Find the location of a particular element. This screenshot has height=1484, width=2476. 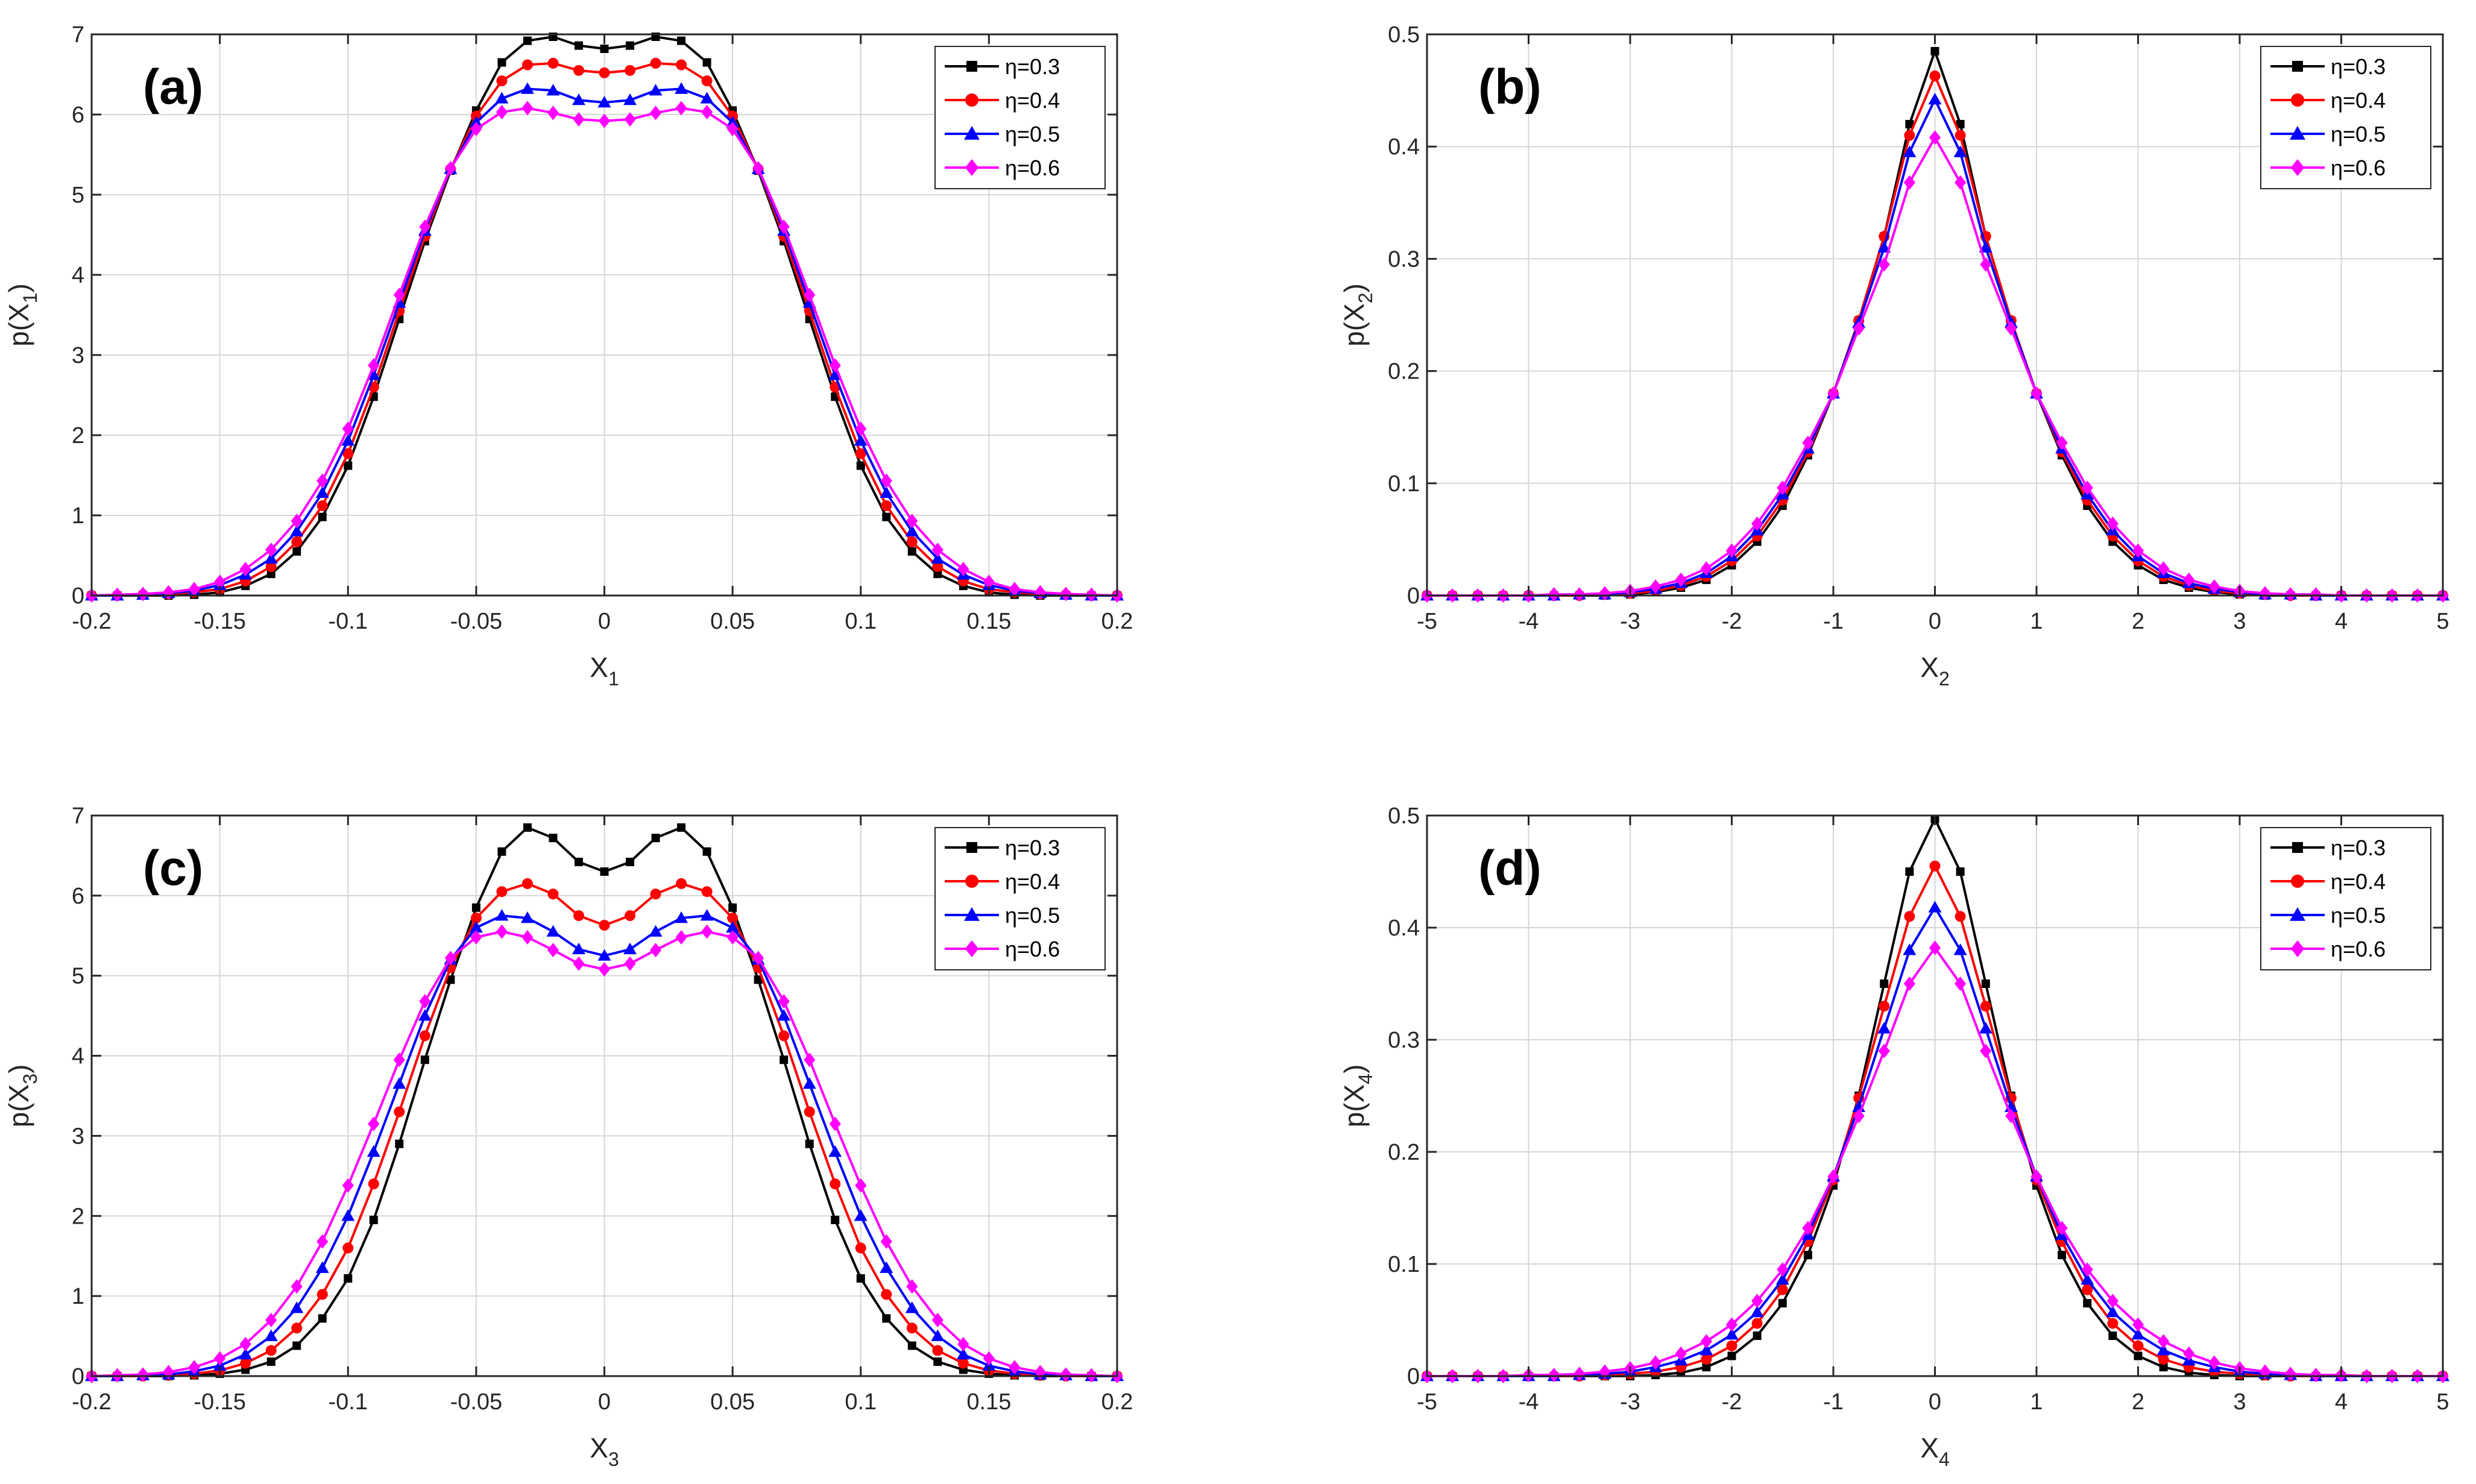

y-axis-label: p(X4) is located at coordinates (1357, 1096).